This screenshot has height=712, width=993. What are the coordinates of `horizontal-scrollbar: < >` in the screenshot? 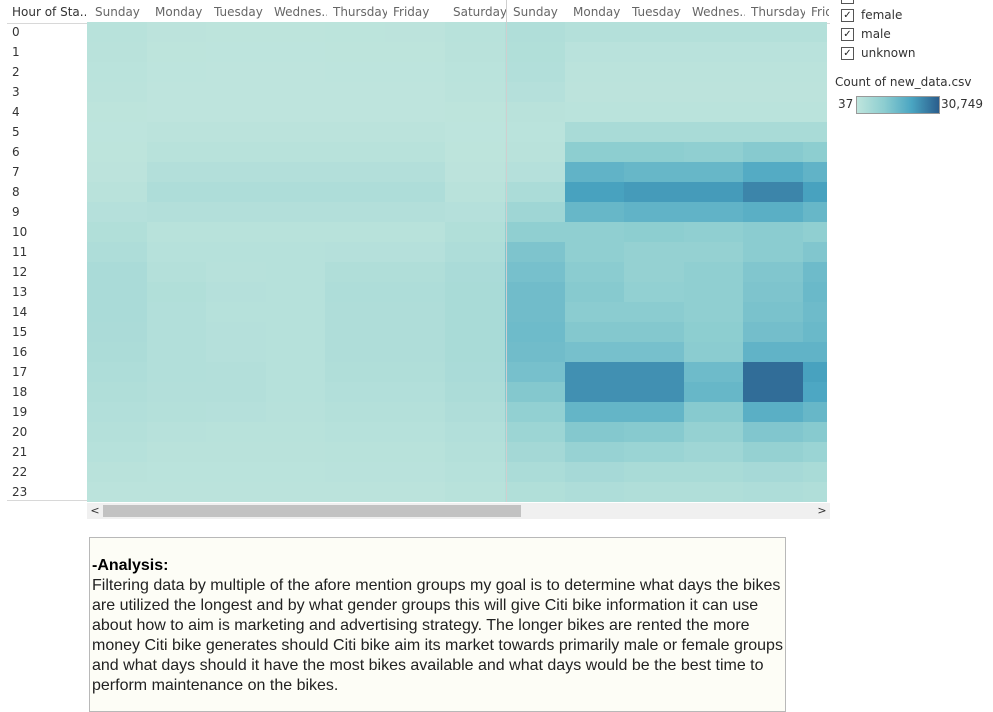 It's located at (458, 511).